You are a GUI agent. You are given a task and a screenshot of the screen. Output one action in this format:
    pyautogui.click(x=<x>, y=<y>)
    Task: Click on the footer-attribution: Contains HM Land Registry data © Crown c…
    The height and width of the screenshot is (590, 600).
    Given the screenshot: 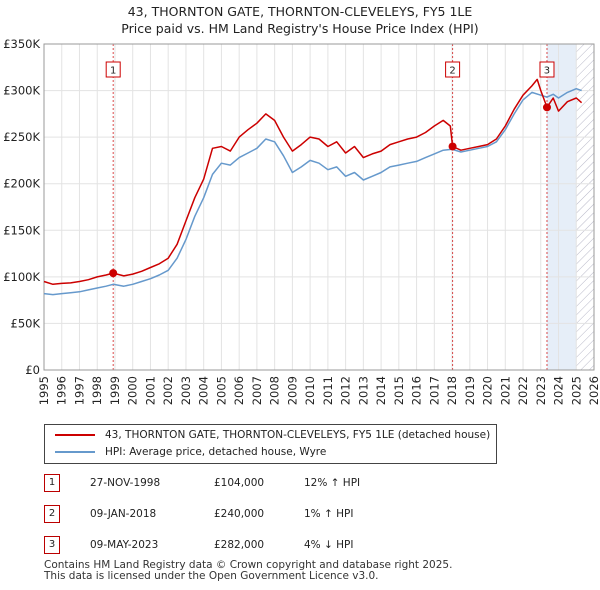 What is the action you would take?
    pyautogui.click(x=248, y=571)
    